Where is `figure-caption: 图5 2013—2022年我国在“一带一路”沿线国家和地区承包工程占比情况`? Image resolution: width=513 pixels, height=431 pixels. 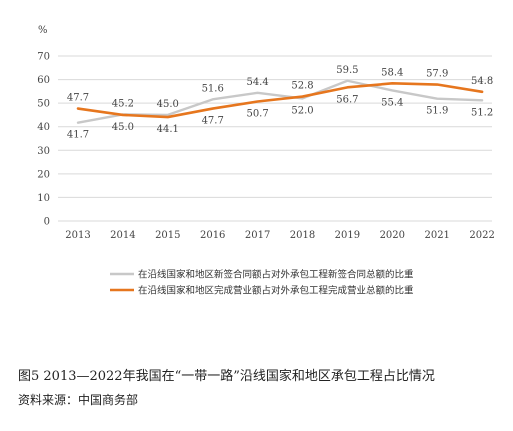 figure-caption: 图5 2013—2022年我国在“一带一路”沿线国家和地区承包工程占比情况 is located at coordinates (226, 376).